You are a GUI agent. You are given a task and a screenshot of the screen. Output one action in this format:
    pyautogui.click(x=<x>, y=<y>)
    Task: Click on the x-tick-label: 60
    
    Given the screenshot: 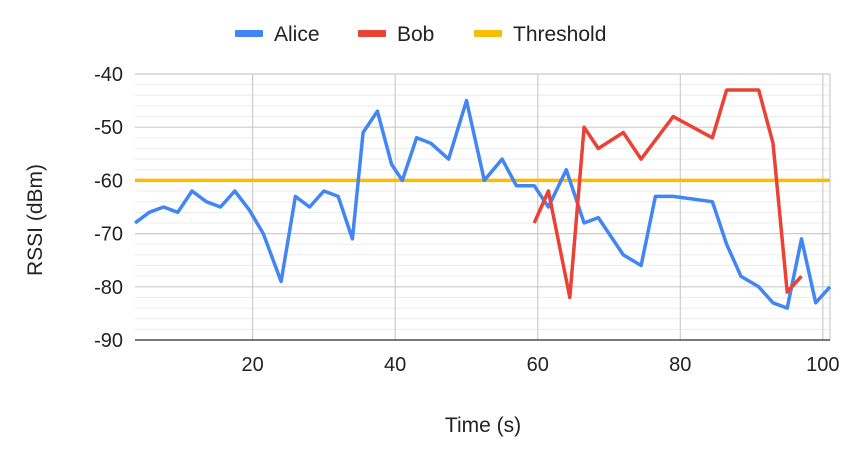 What is the action you would take?
    pyautogui.click(x=538, y=365)
    